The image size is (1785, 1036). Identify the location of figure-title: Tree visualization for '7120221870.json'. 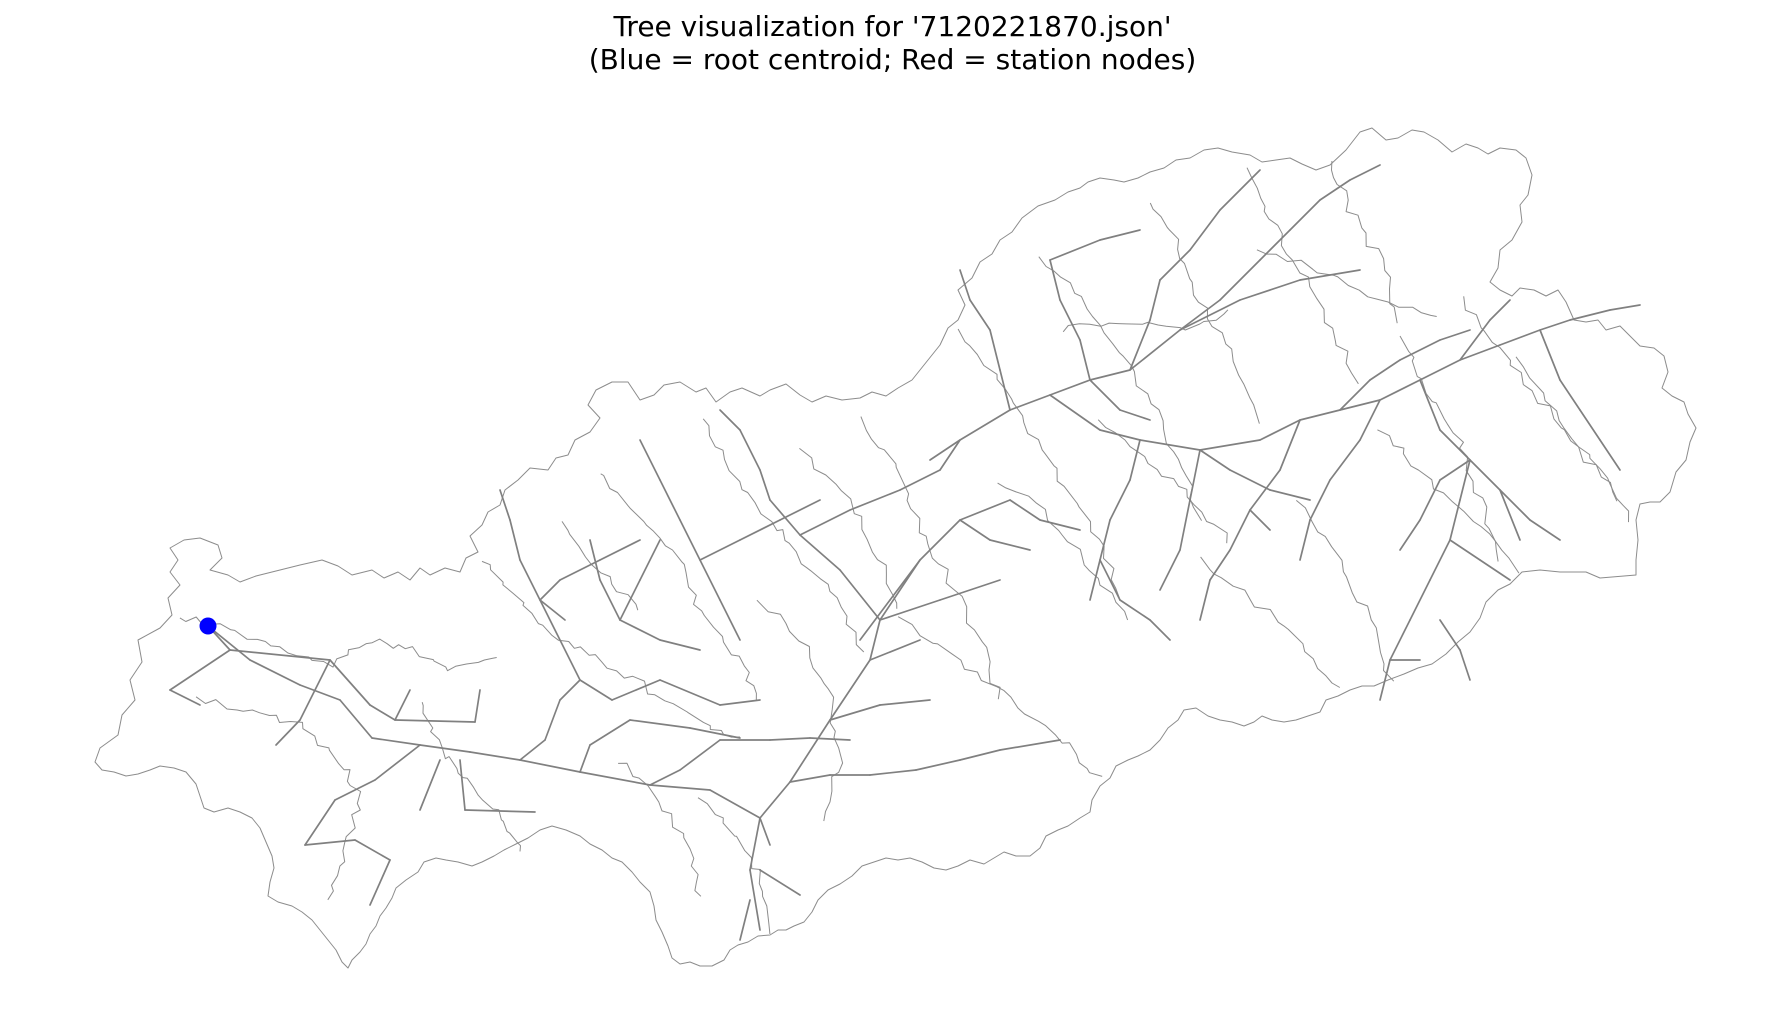
(892, 26).